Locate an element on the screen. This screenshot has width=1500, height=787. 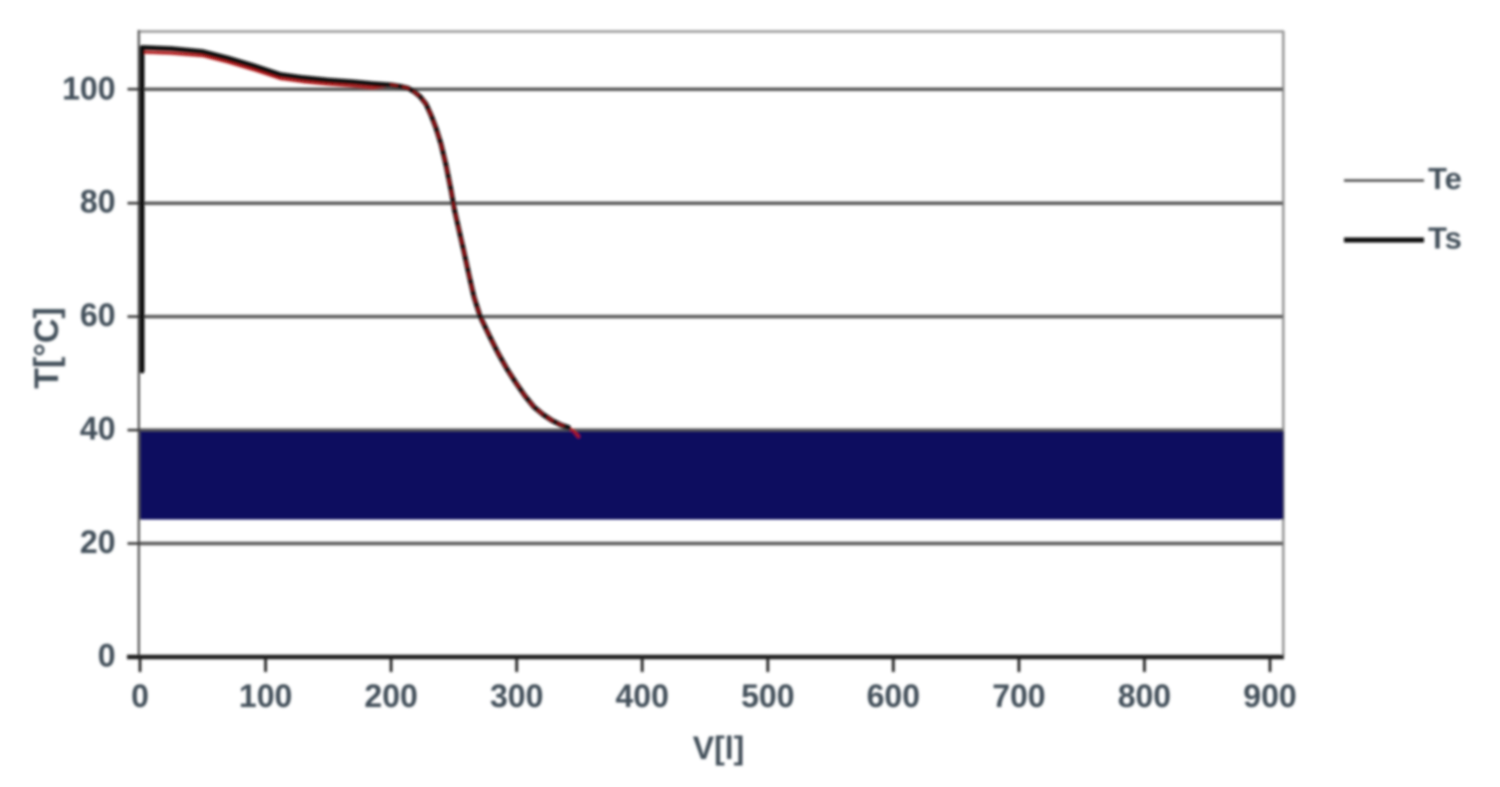
svg-text: 600 is located at coordinates (893, 696).